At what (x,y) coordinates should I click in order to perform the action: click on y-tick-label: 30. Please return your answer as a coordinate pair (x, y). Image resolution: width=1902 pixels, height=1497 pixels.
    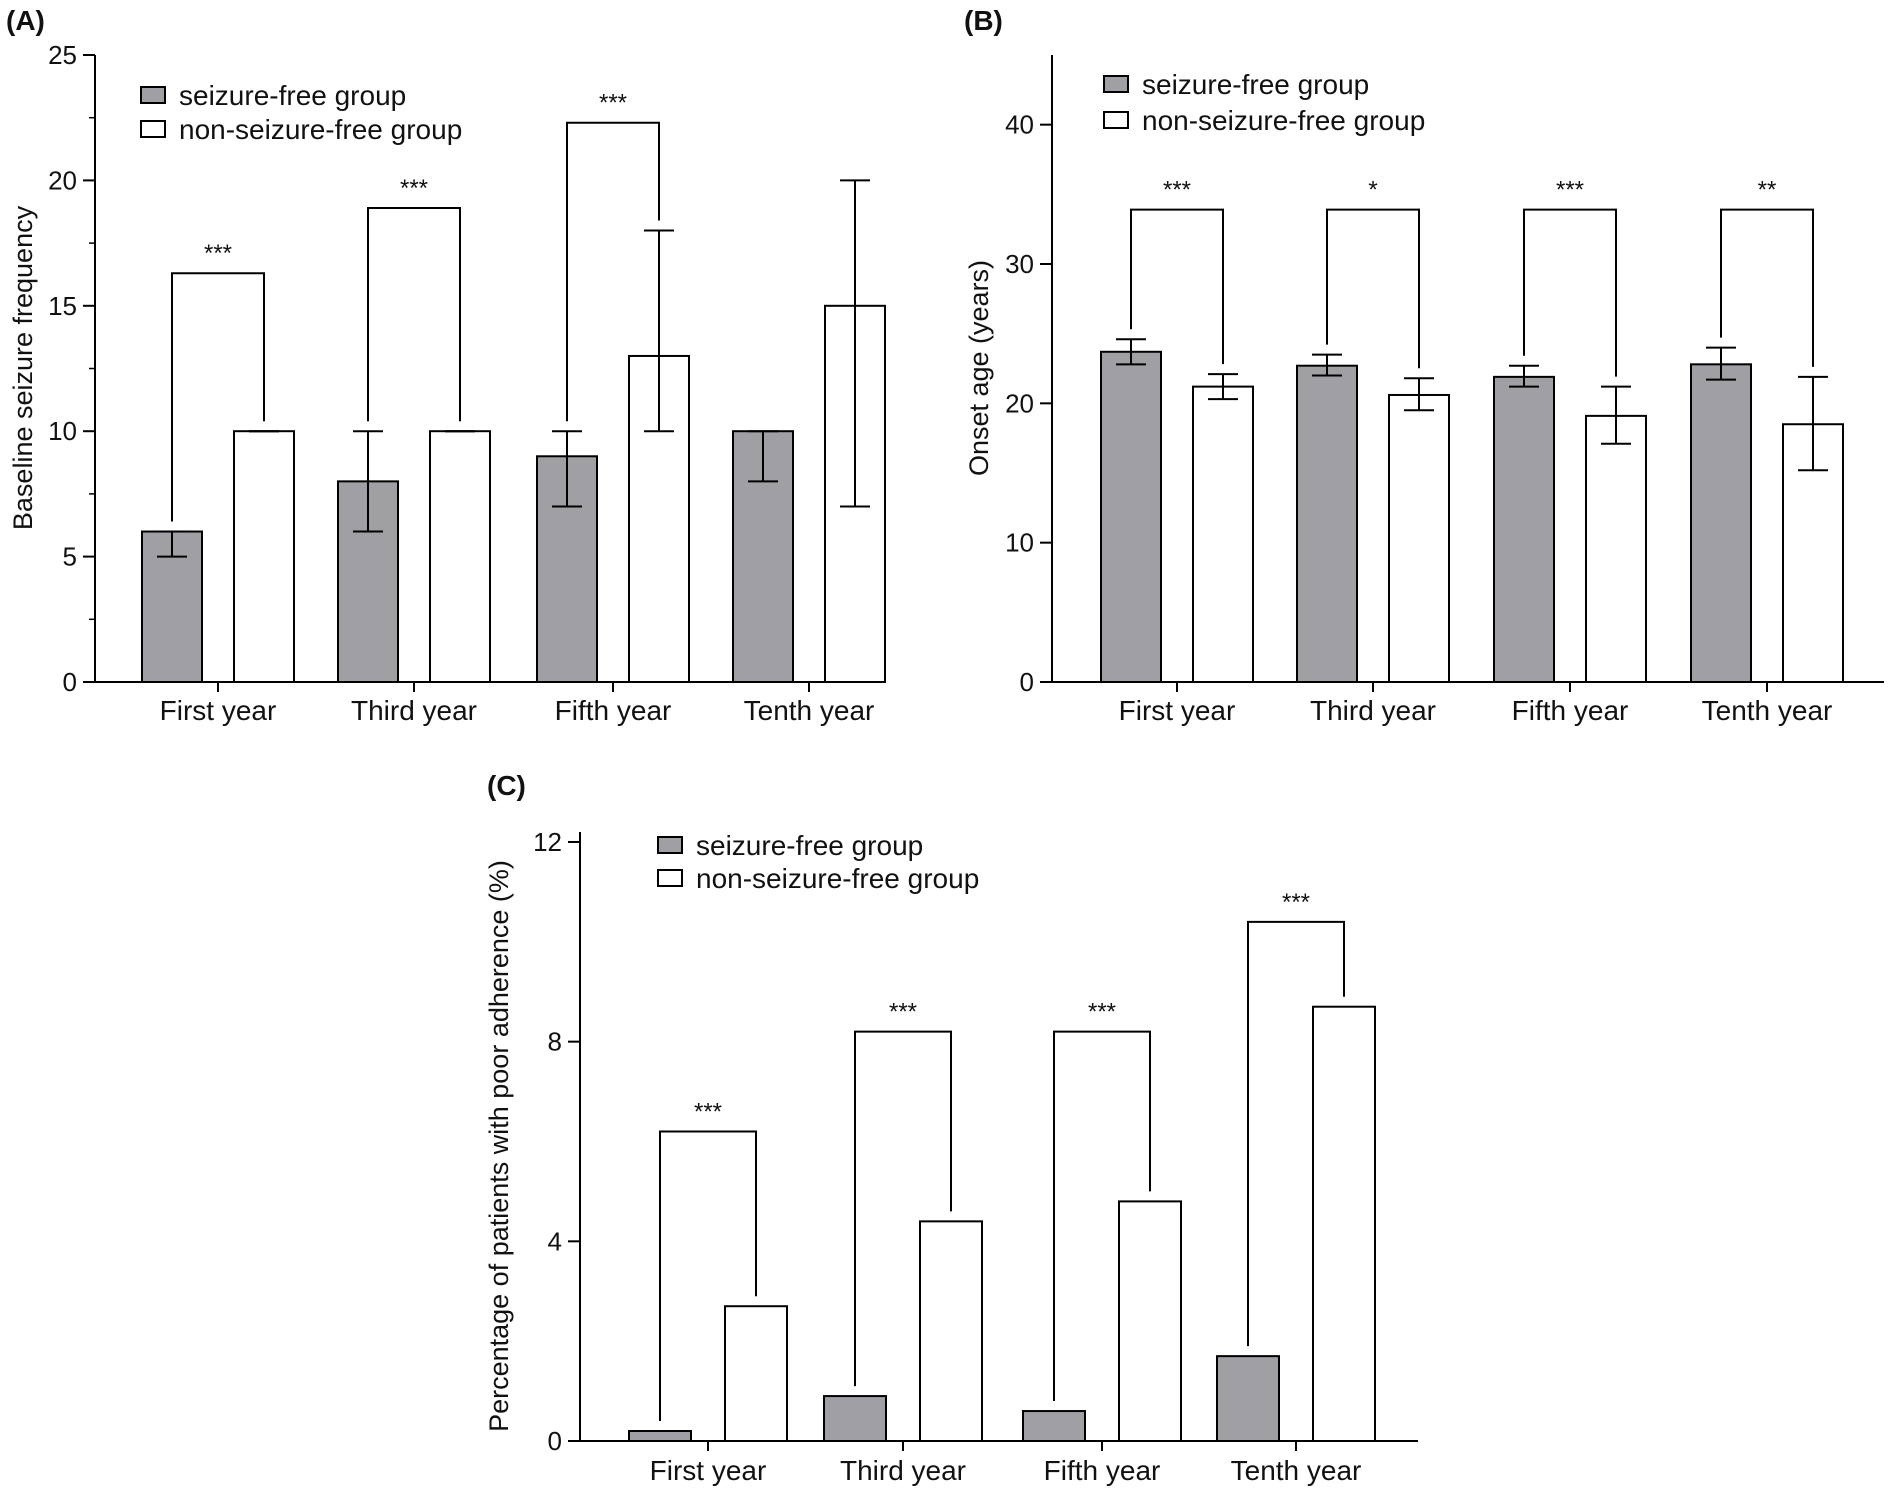
    Looking at the image, I should click on (1019, 264).